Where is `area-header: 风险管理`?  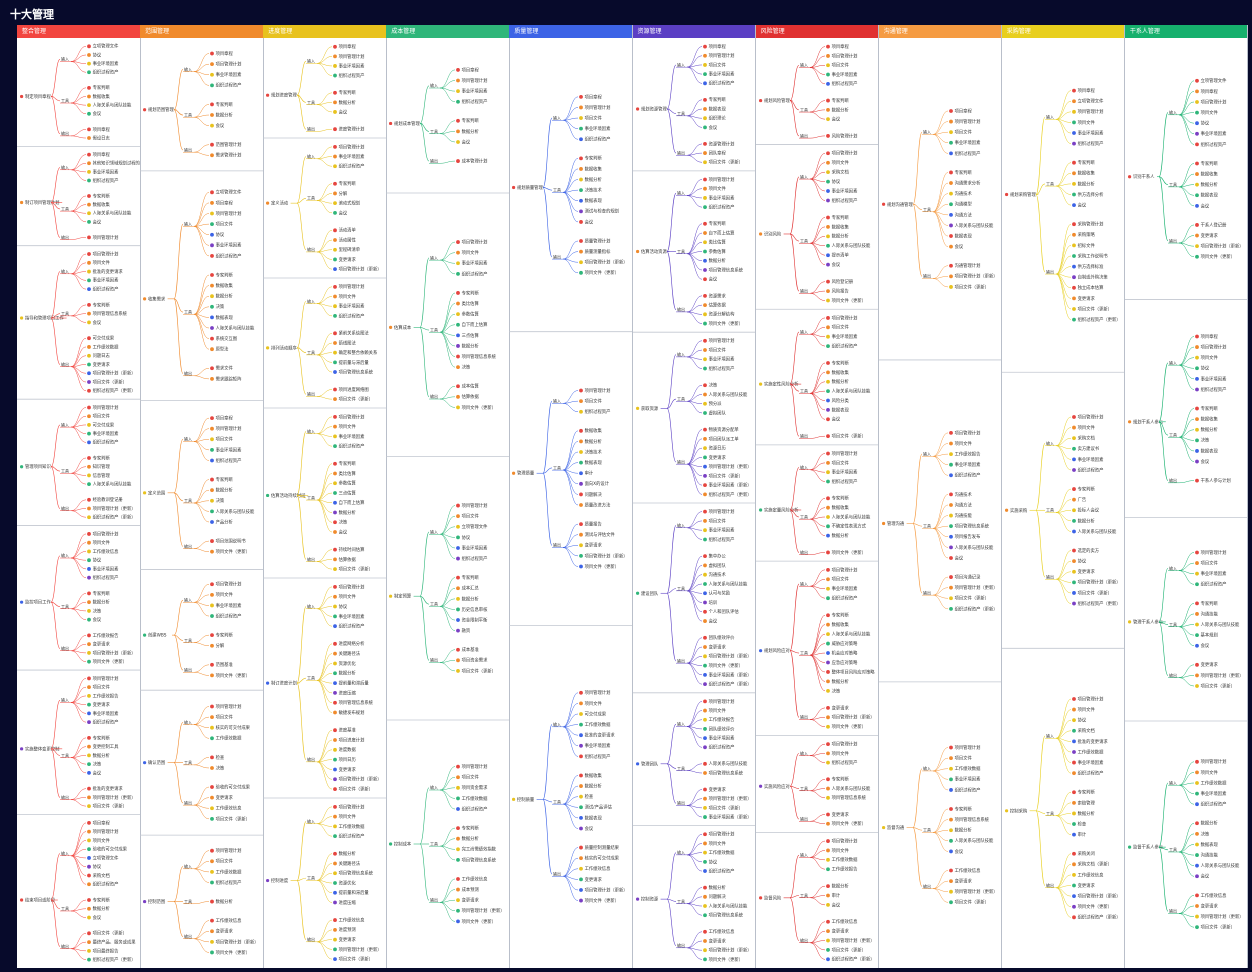 area-header: 风险管理 is located at coordinates (817, 31).